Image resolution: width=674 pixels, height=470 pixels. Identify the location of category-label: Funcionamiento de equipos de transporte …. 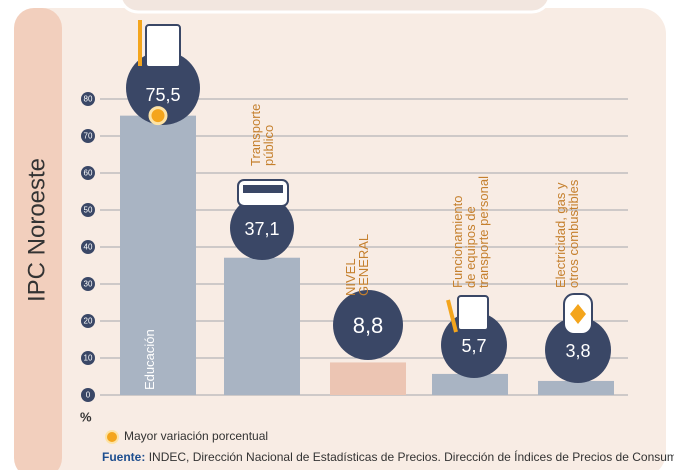
(470, 231).